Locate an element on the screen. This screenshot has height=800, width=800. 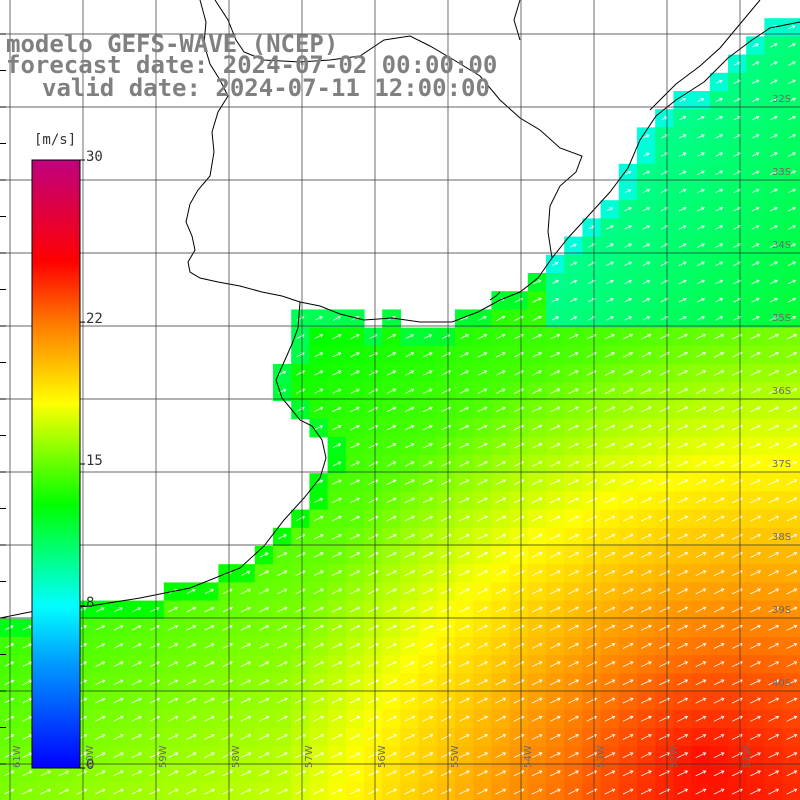
longitude-label: 59W is located at coordinates (163, 756).